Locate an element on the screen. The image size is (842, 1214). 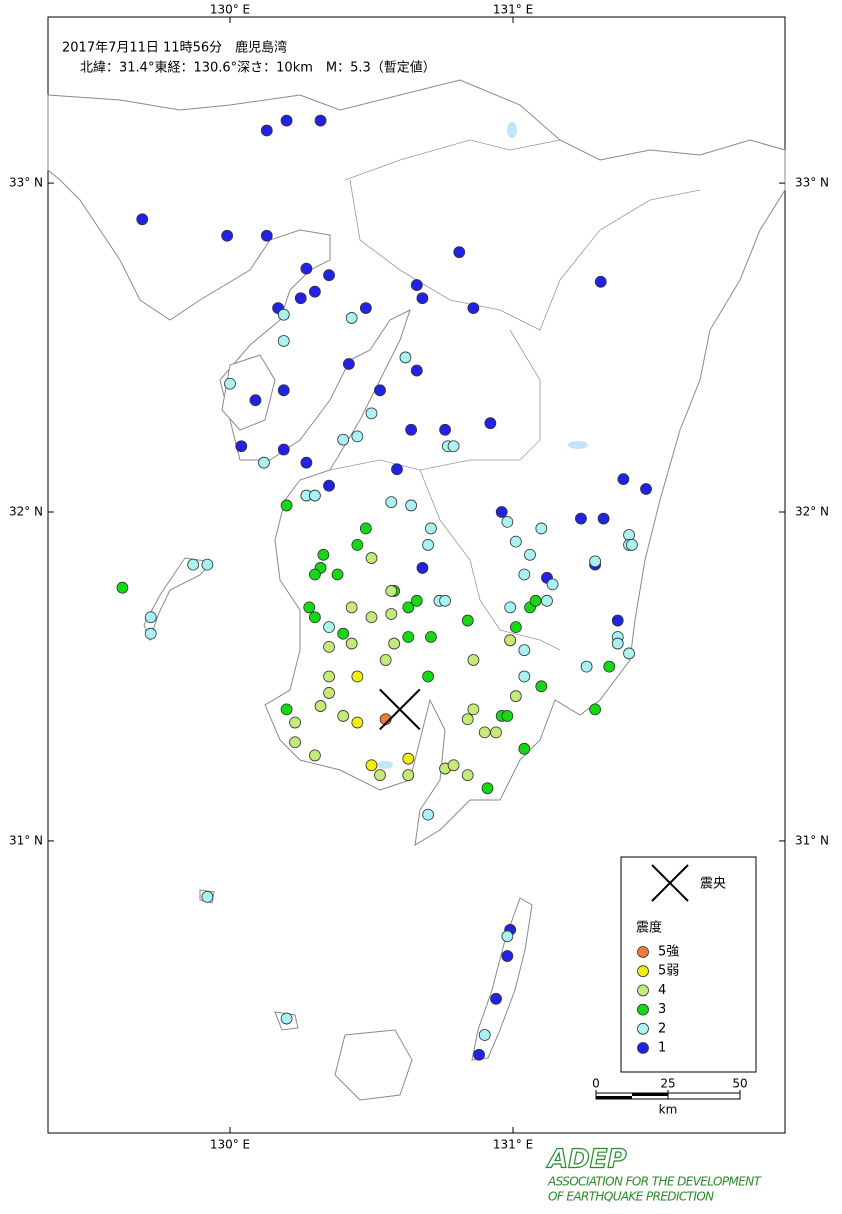
lakes is located at coordinates (482, 445).